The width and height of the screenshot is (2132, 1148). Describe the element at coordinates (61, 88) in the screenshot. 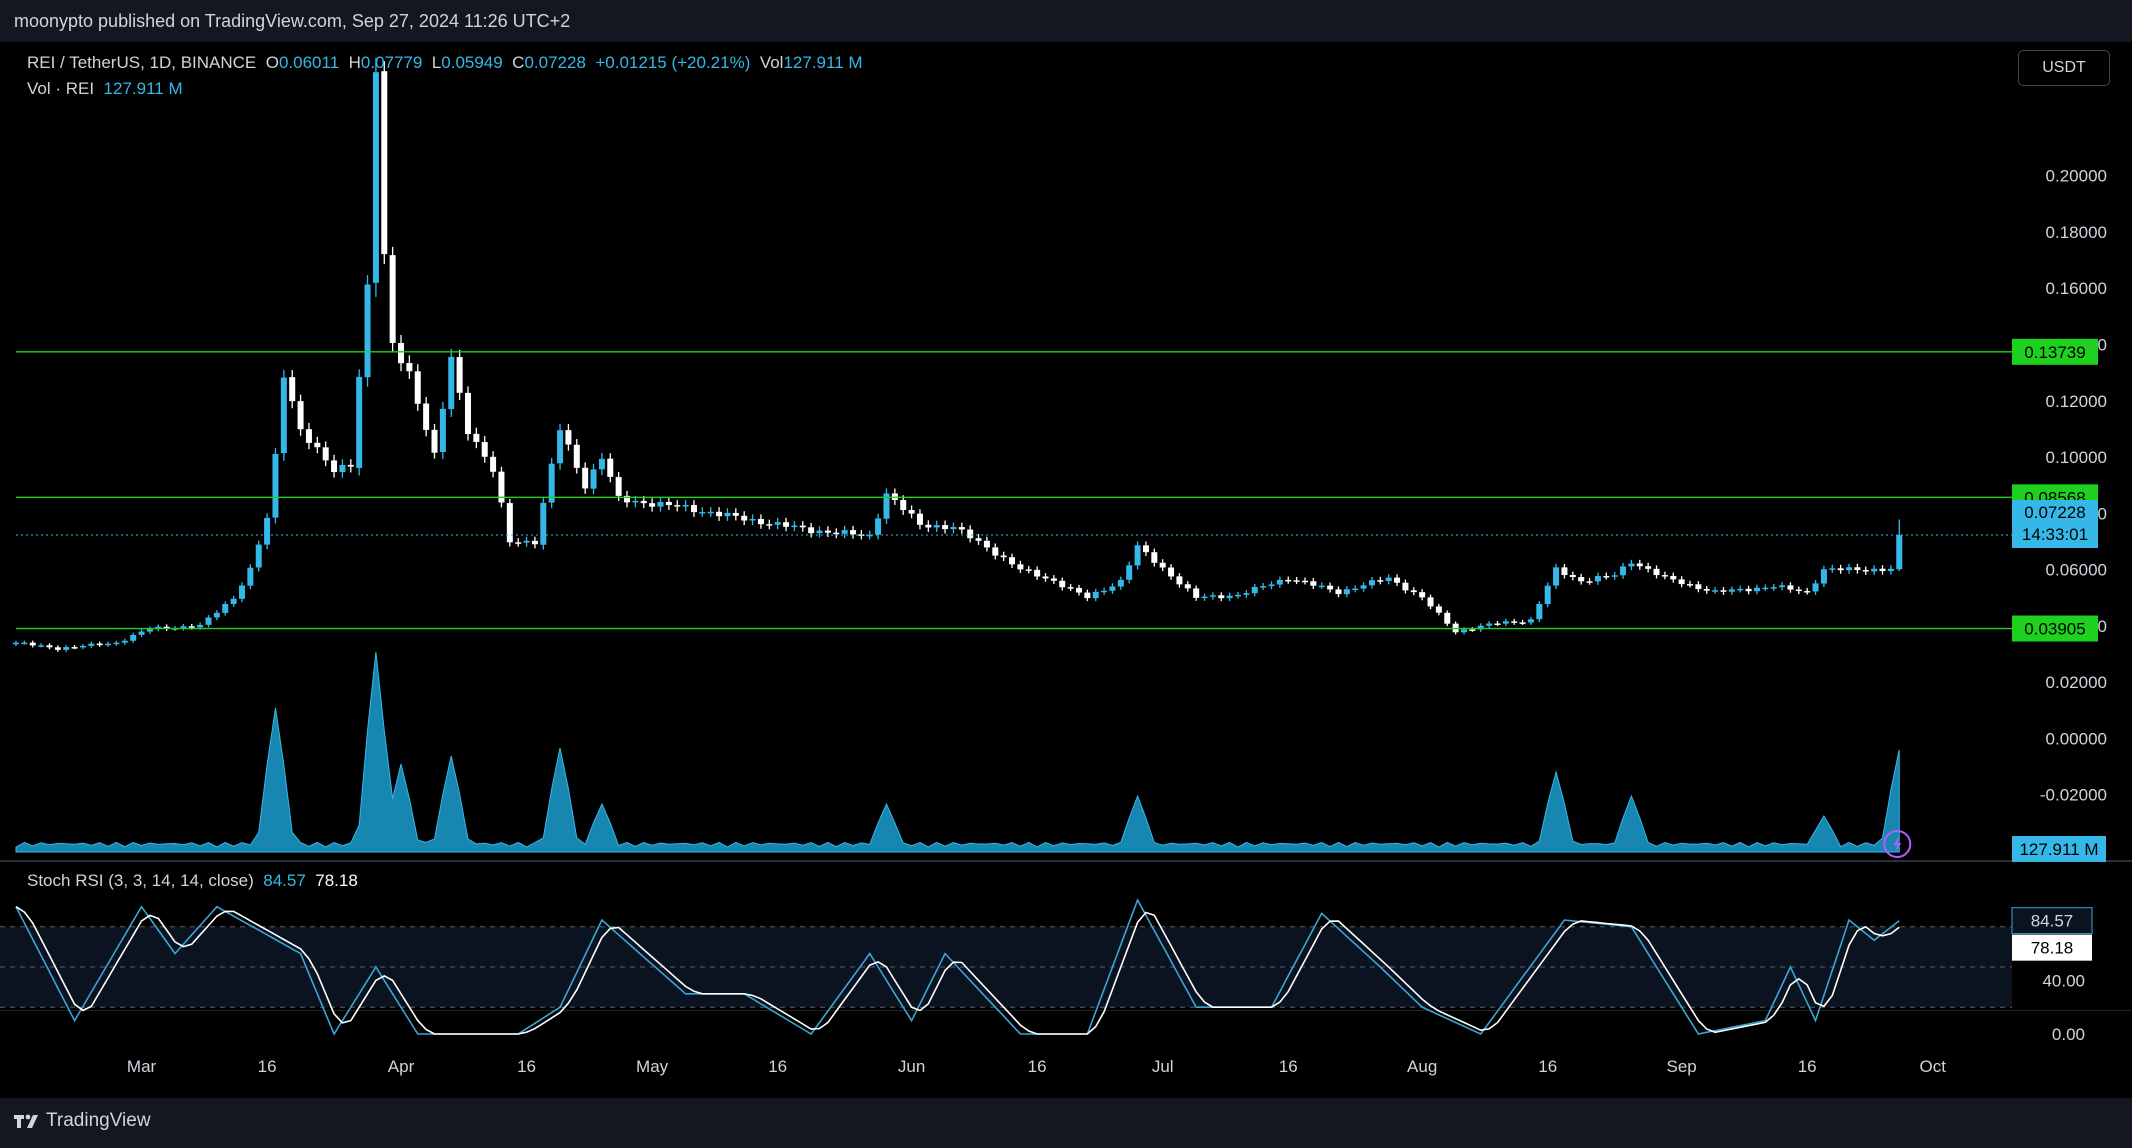

I see `volume-series-label: Vol · REI` at that location.